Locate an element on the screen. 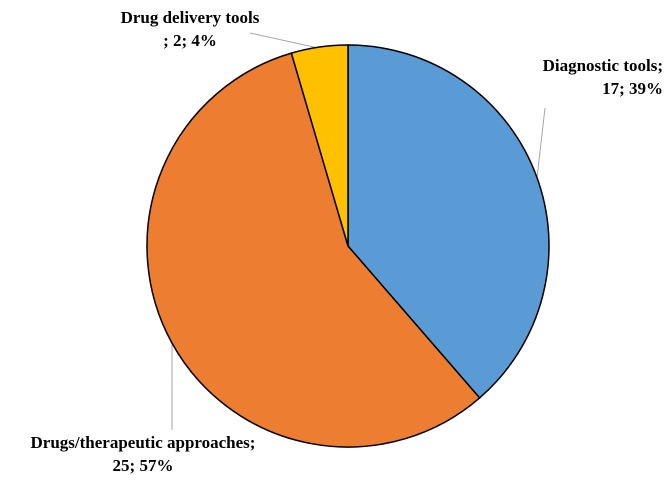 Image resolution: width=669 pixels, height=494 pixels. data-label: 17; 39% is located at coordinates (632, 88).